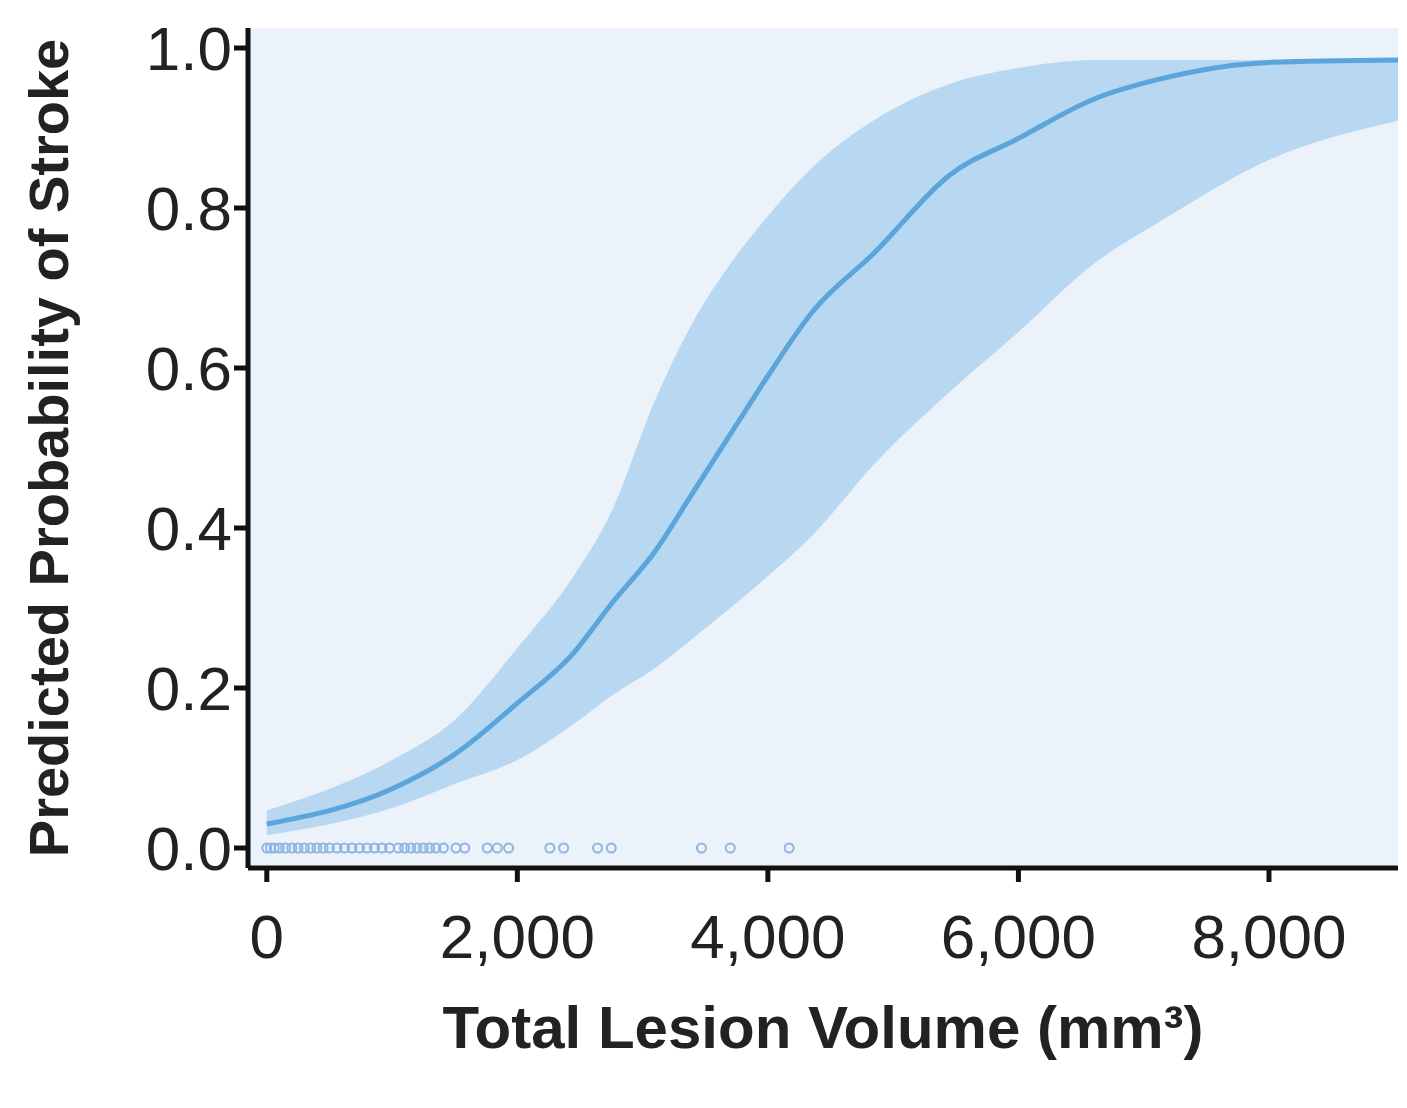  What do you see at coordinates (48, 448) in the screenshot?
I see `y-axis-title: Predicted Probability of Stroke` at bounding box center [48, 448].